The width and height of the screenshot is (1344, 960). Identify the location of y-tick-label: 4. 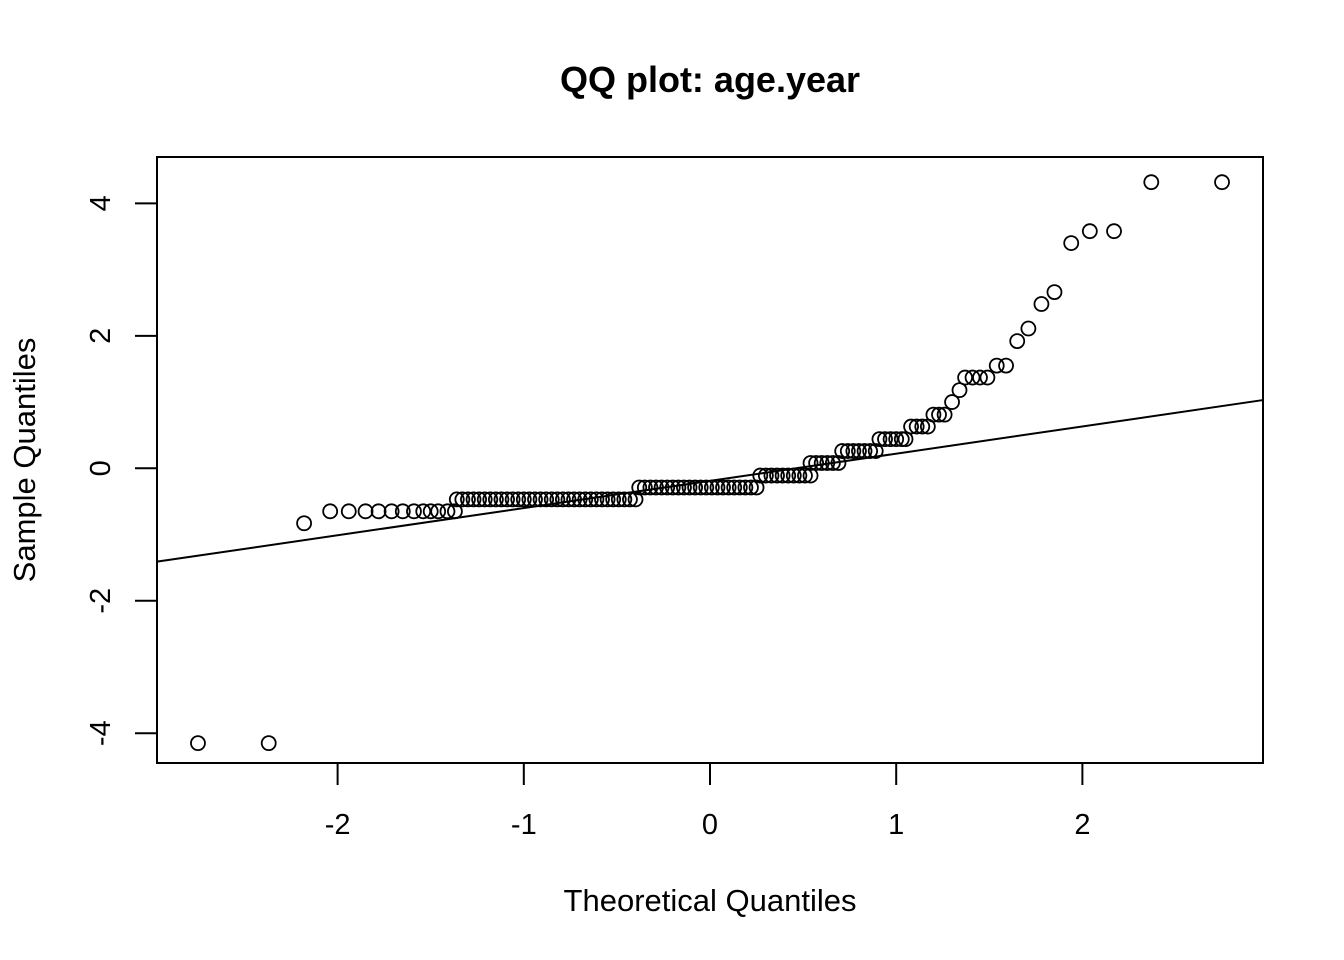
(101, 203).